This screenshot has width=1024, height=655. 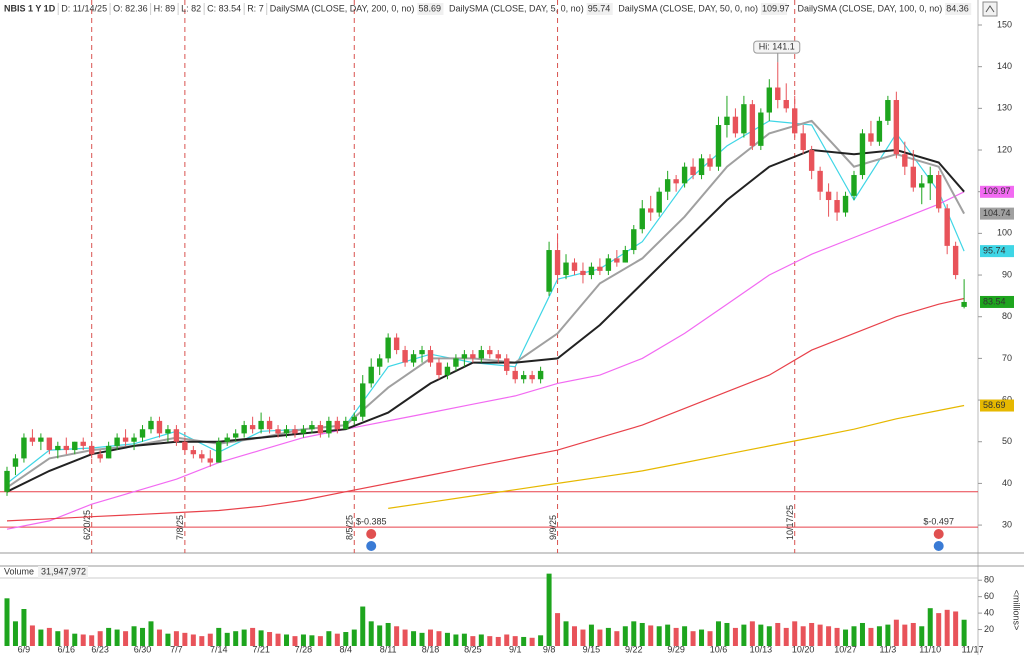 I want to click on value-bubble-label: 83.54, so click(x=994, y=301).